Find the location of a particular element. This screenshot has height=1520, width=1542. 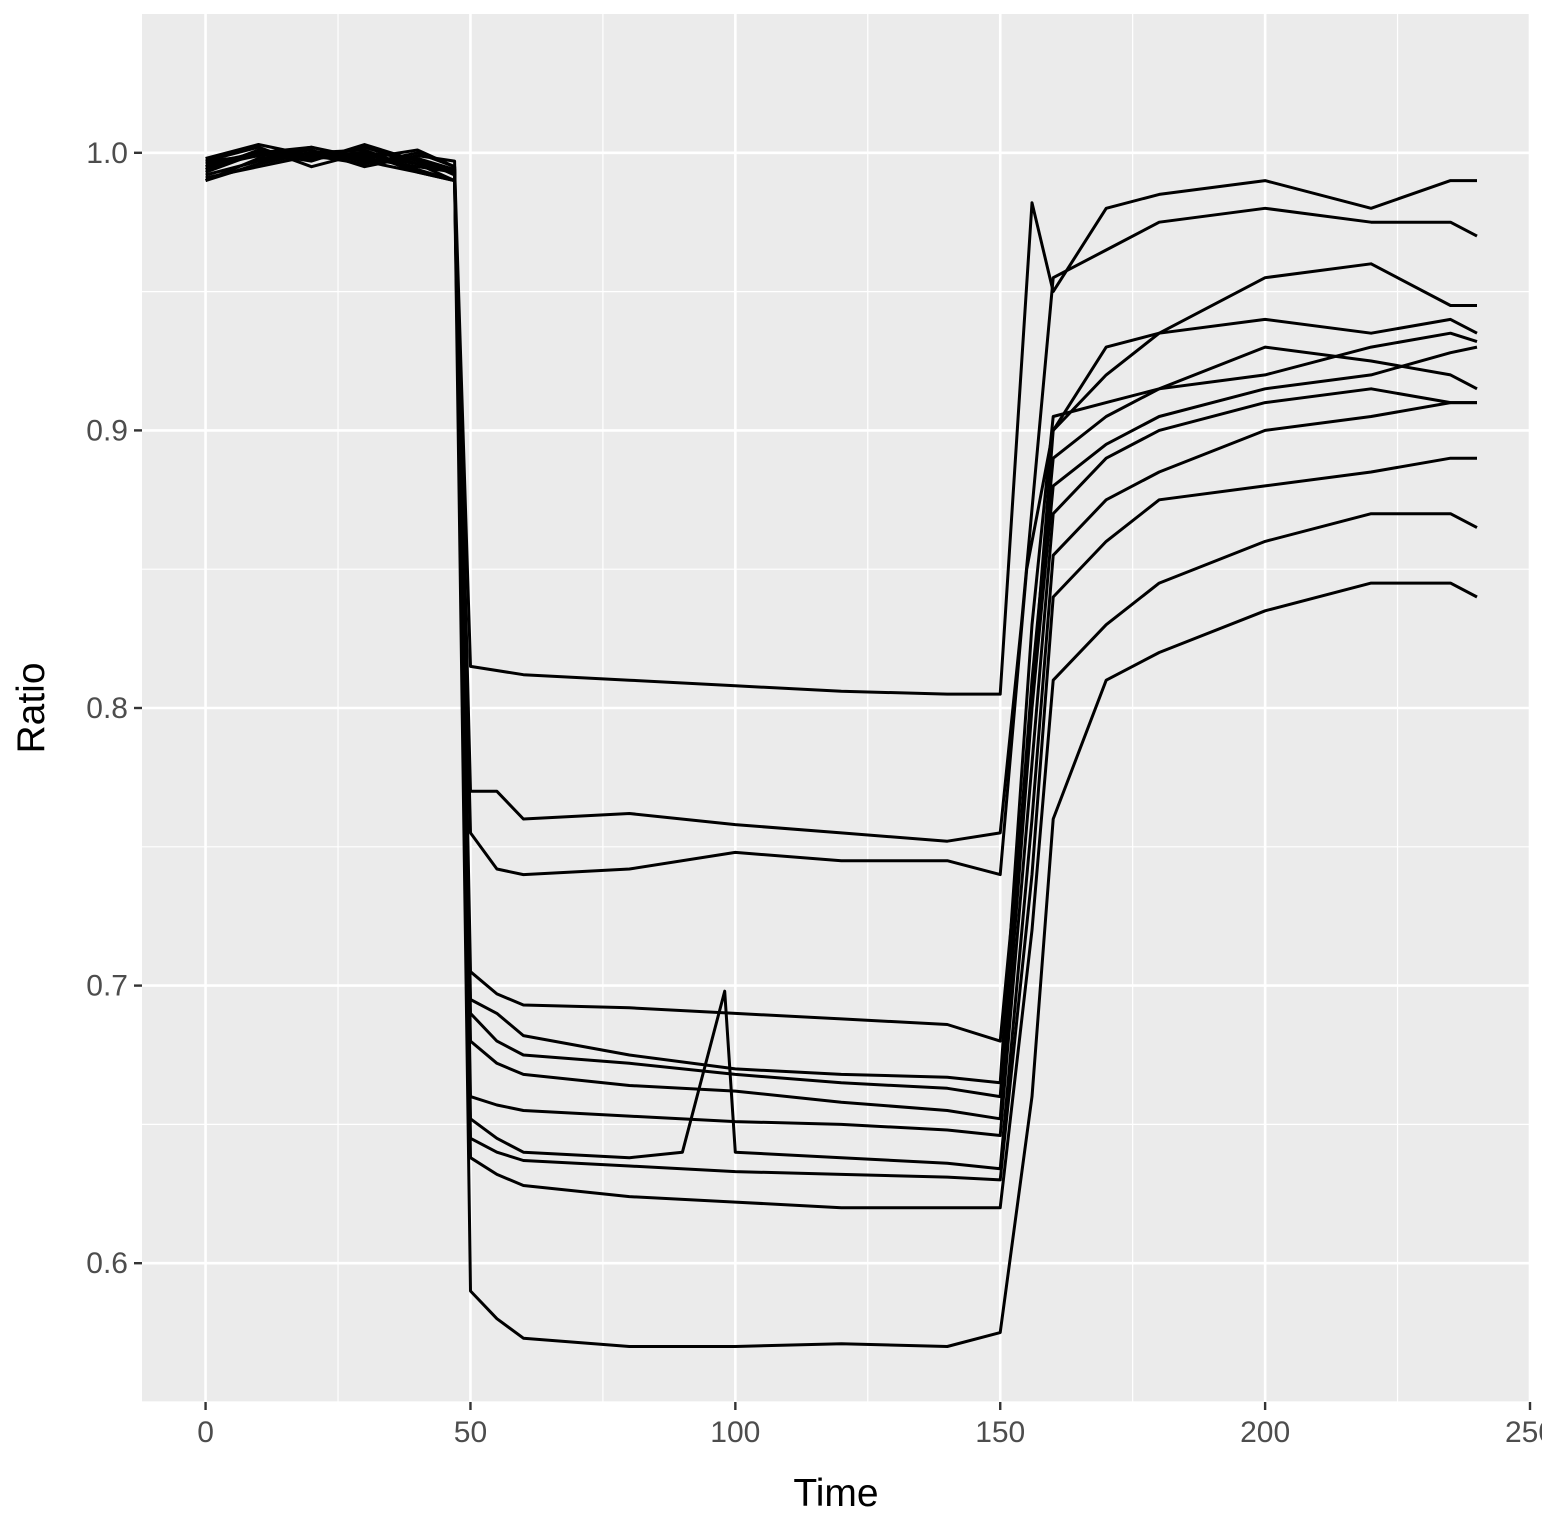

y-tick-label: 1.0 is located at coordinates (107, 153).